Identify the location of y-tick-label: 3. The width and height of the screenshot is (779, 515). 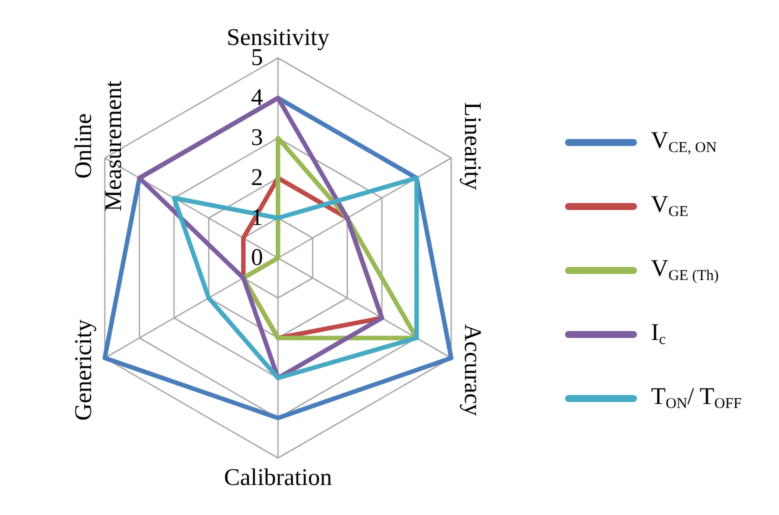
(257, 138).